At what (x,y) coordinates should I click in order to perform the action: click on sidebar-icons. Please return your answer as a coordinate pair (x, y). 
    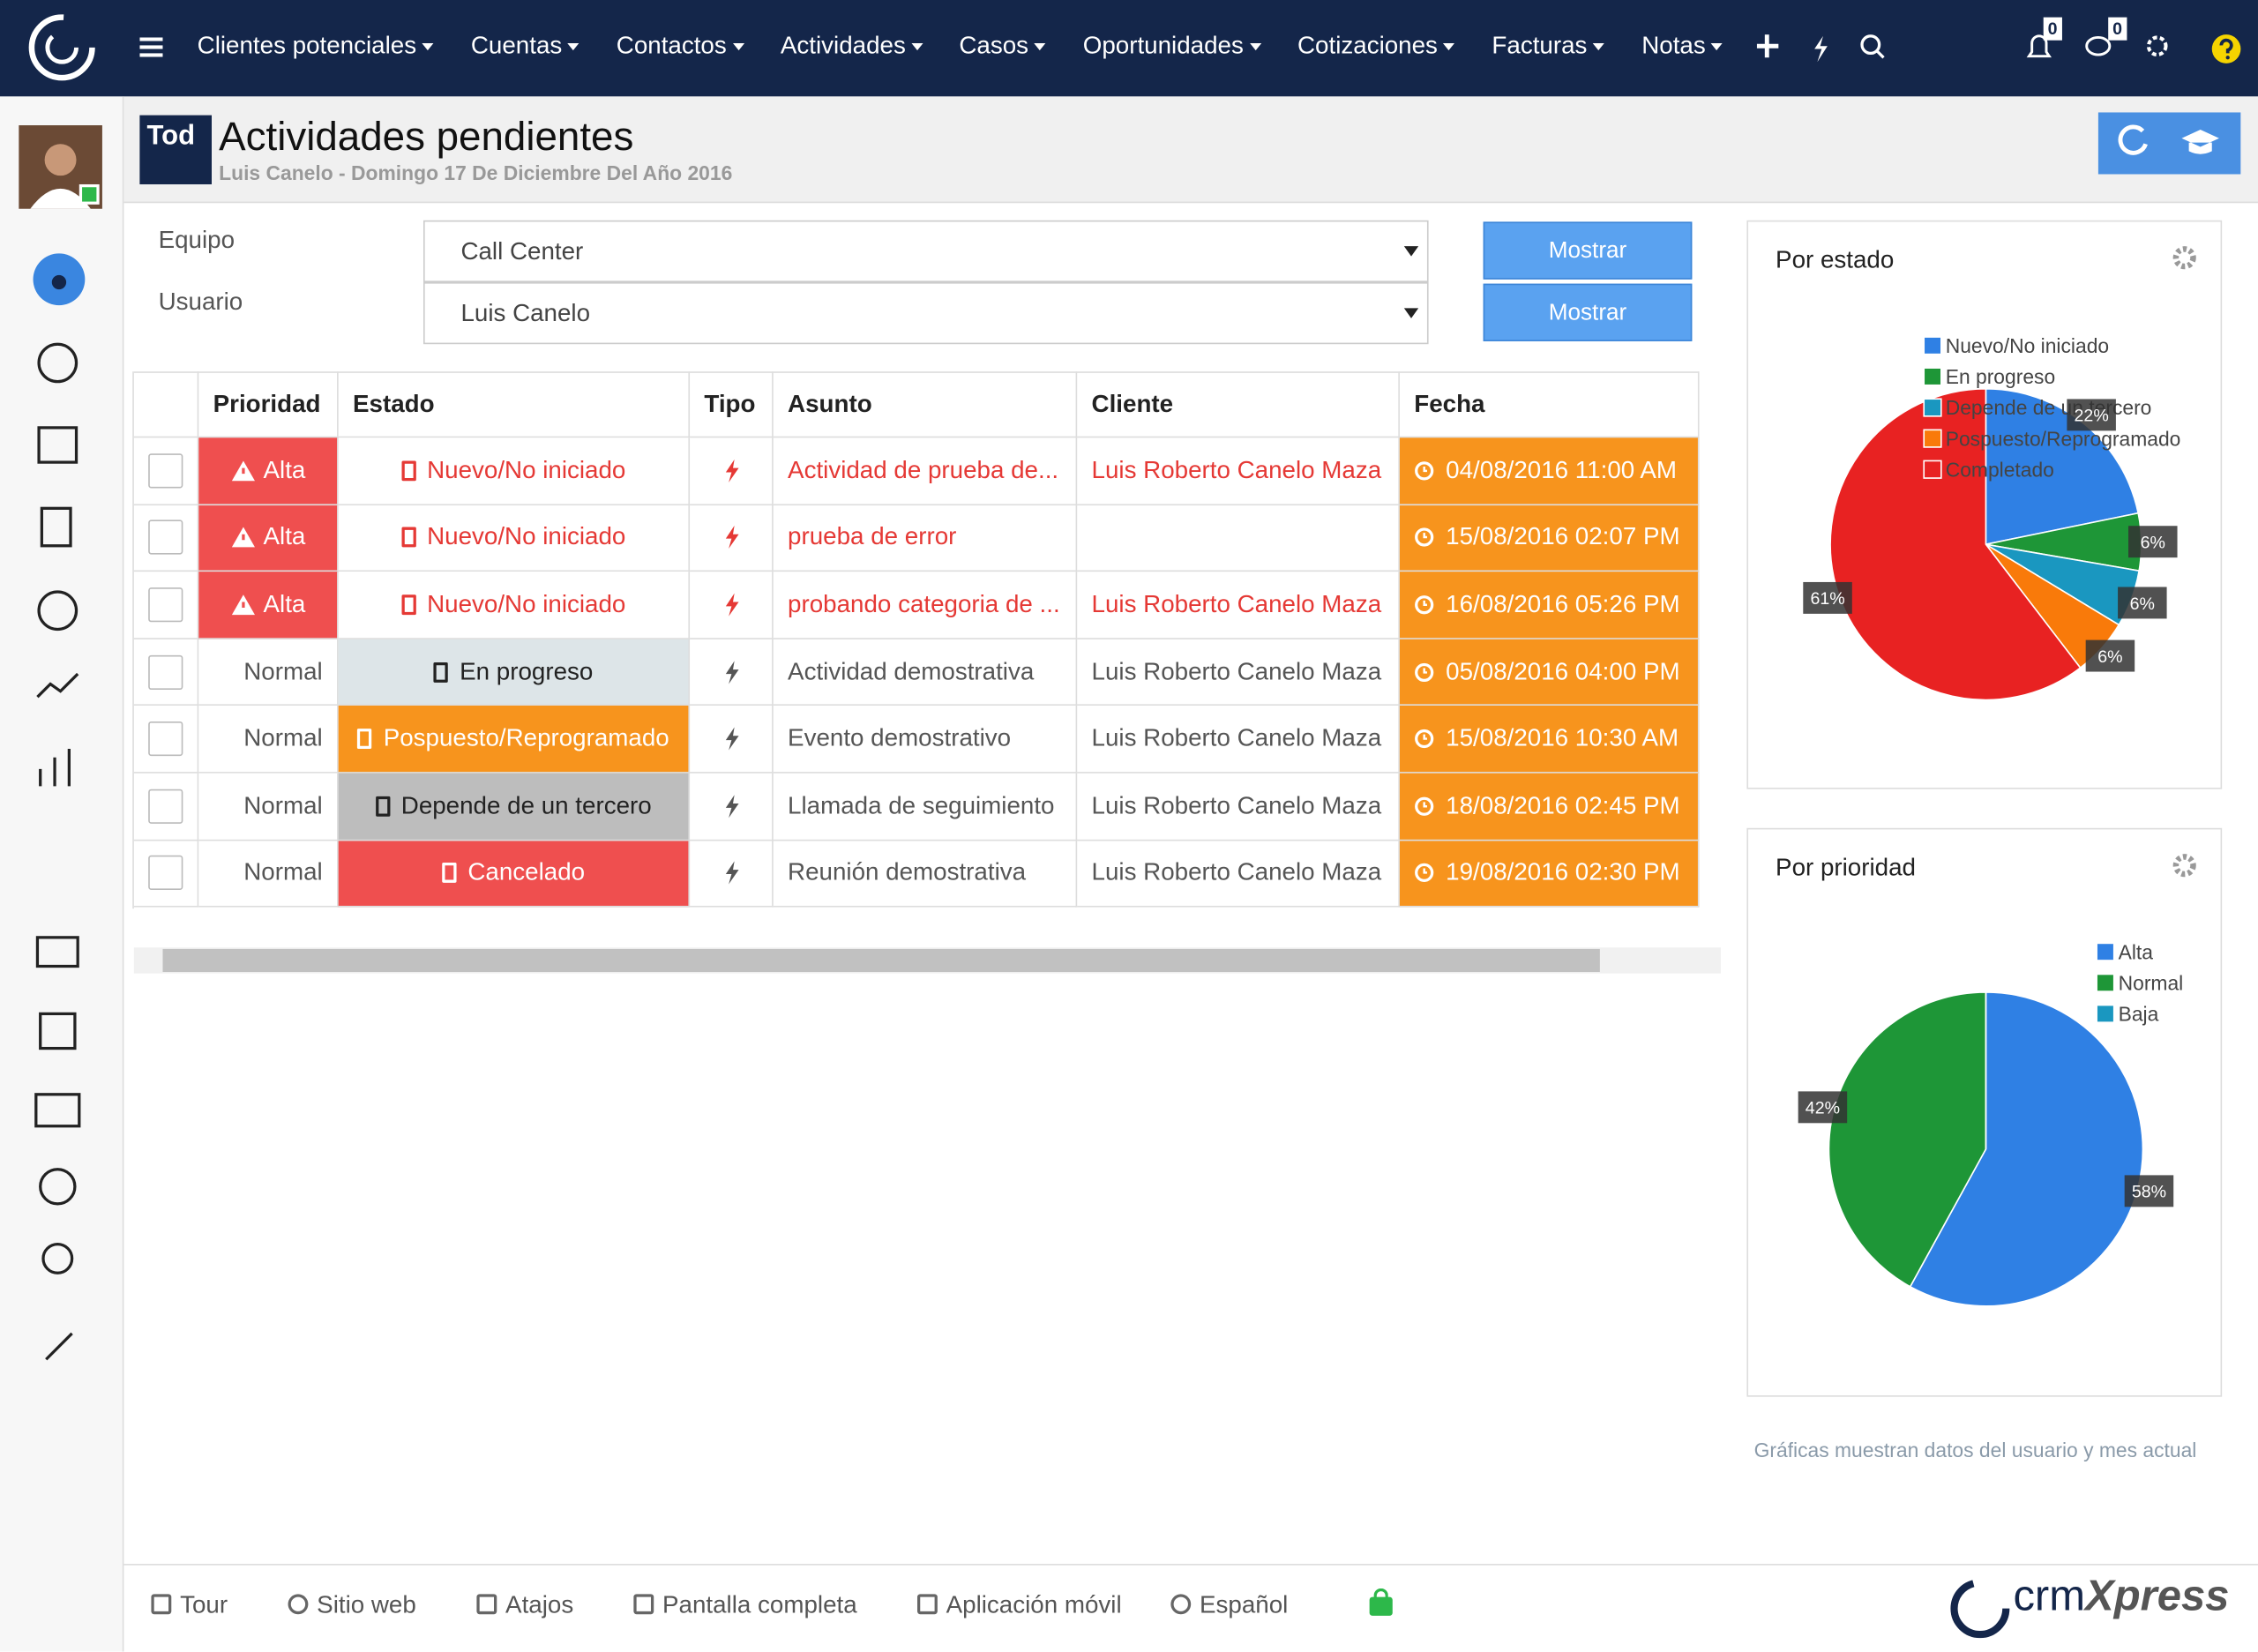
    Looking at the image, I should click on (61, 811).